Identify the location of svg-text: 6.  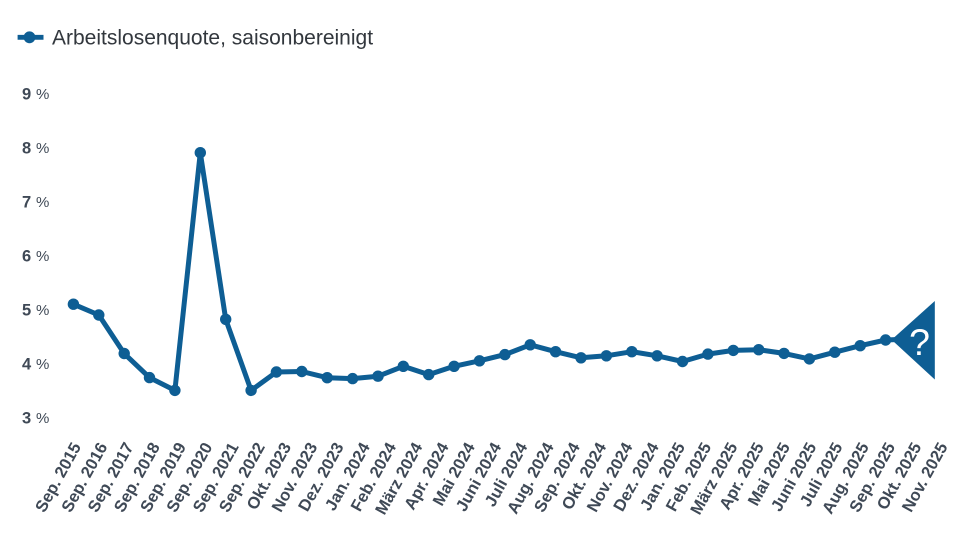
(26, 257).